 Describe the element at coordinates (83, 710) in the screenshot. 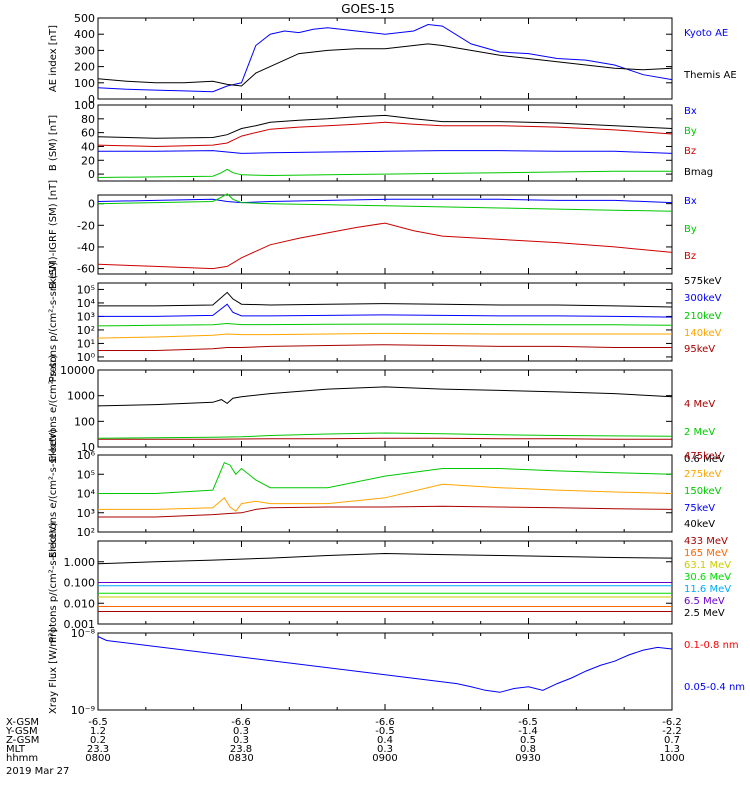

I see `y-tick-label: 10⁻⁹` at that location.